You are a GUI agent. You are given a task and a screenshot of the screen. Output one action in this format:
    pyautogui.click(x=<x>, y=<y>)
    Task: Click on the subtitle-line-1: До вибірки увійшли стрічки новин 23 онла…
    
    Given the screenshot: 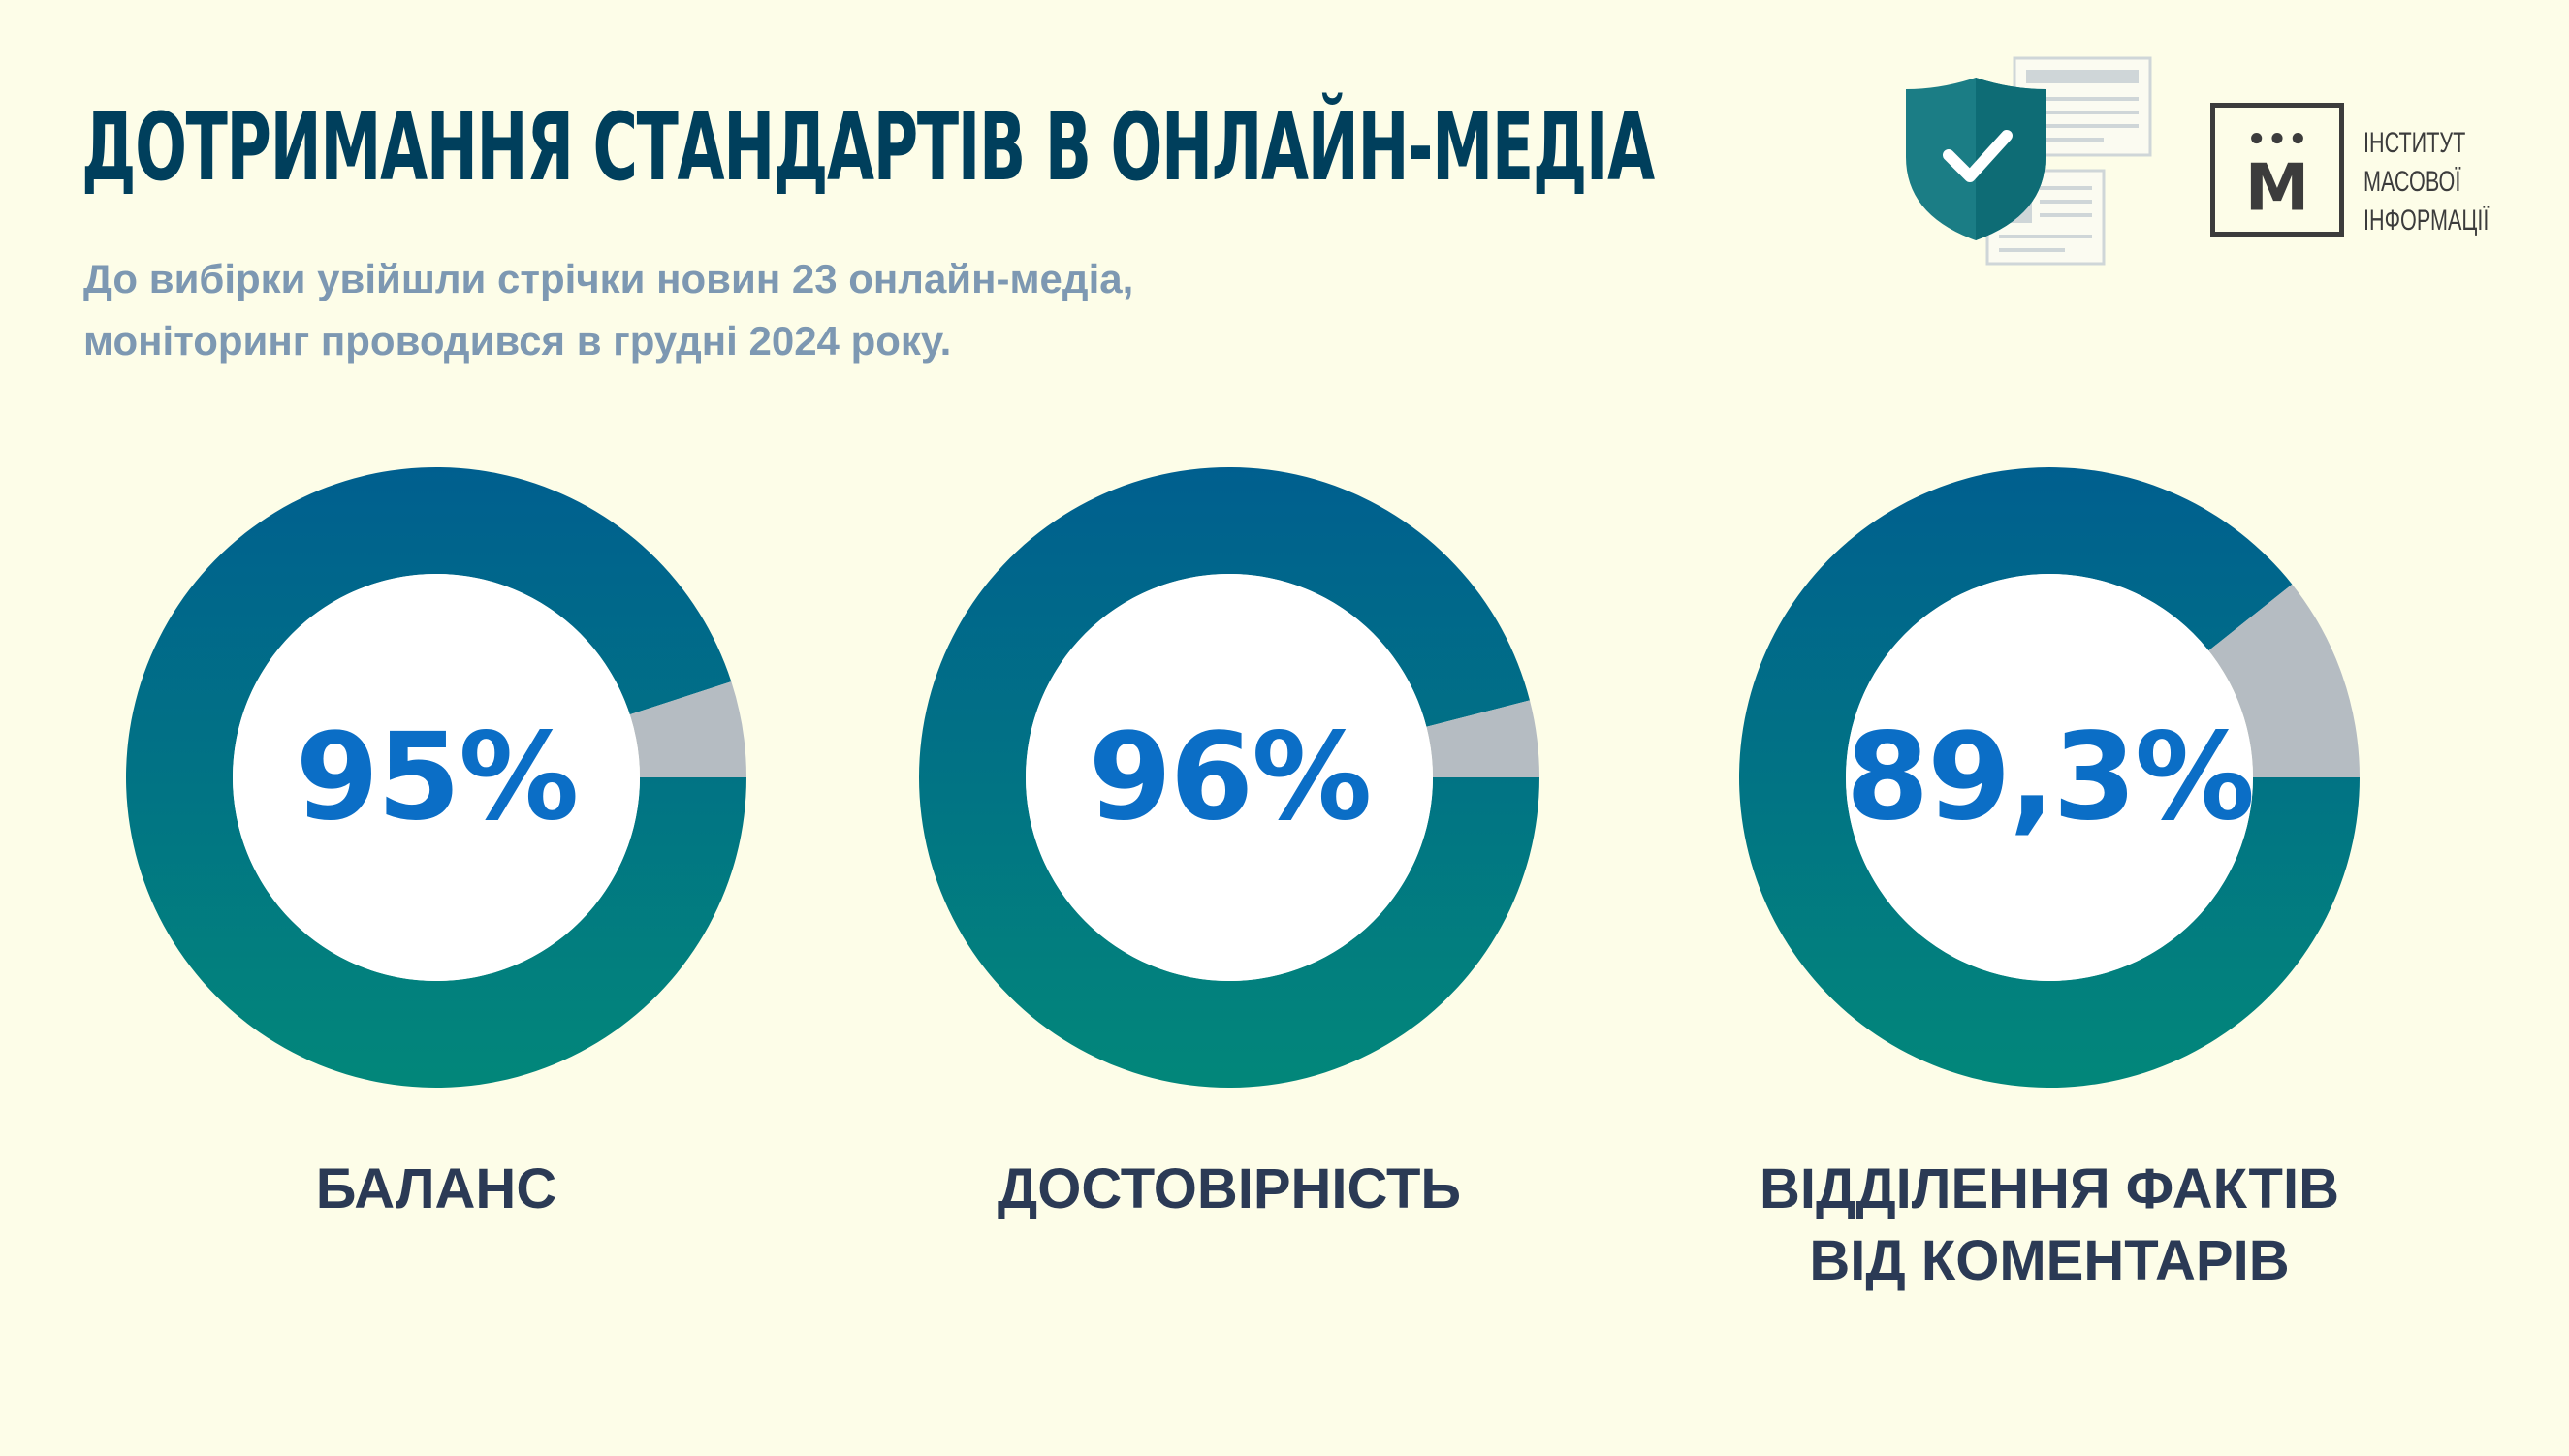 What is the action you would take?
    pyautogui.click(x=608, y=278)
    